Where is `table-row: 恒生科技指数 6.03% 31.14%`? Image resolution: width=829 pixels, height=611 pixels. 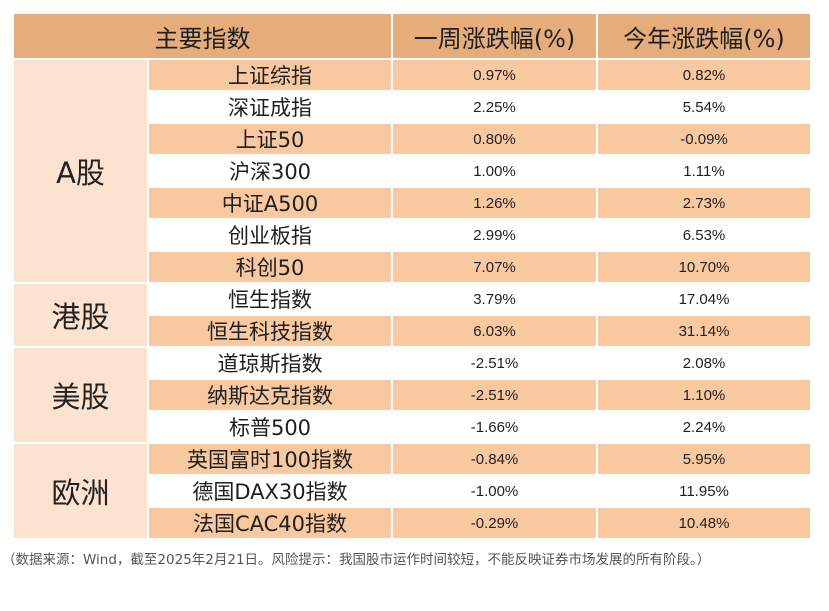
table-row: 恒生科技指数 6.03% 31.14% is located at coordinates (413, 331).